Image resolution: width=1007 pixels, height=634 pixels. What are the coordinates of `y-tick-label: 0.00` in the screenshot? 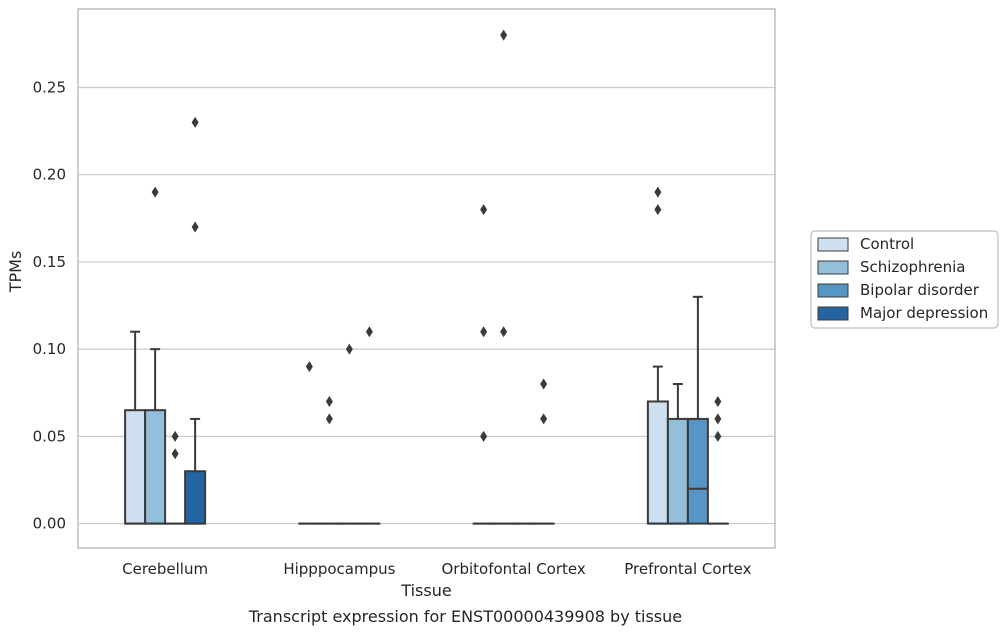 It's located at (49, 524).